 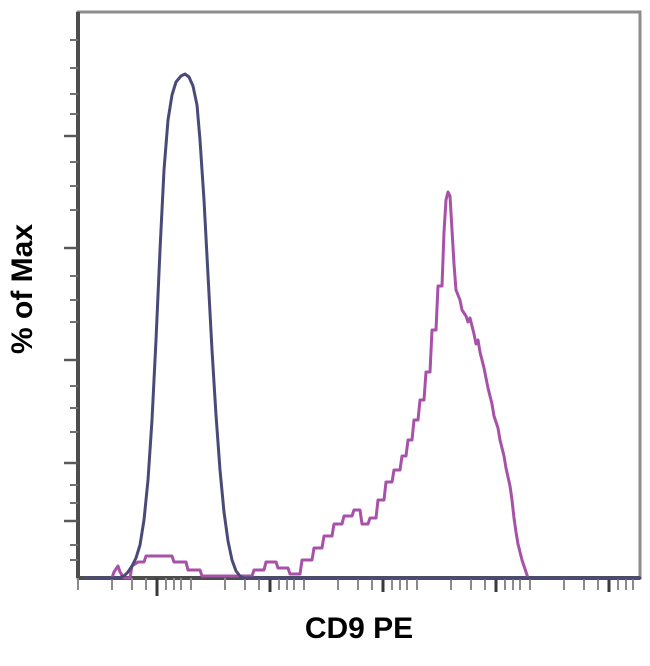 What do you see at coordinates (359, 628) in the screenshot?
I see `x-axis-label: CD9 PE` at bounding box center [359, 628].